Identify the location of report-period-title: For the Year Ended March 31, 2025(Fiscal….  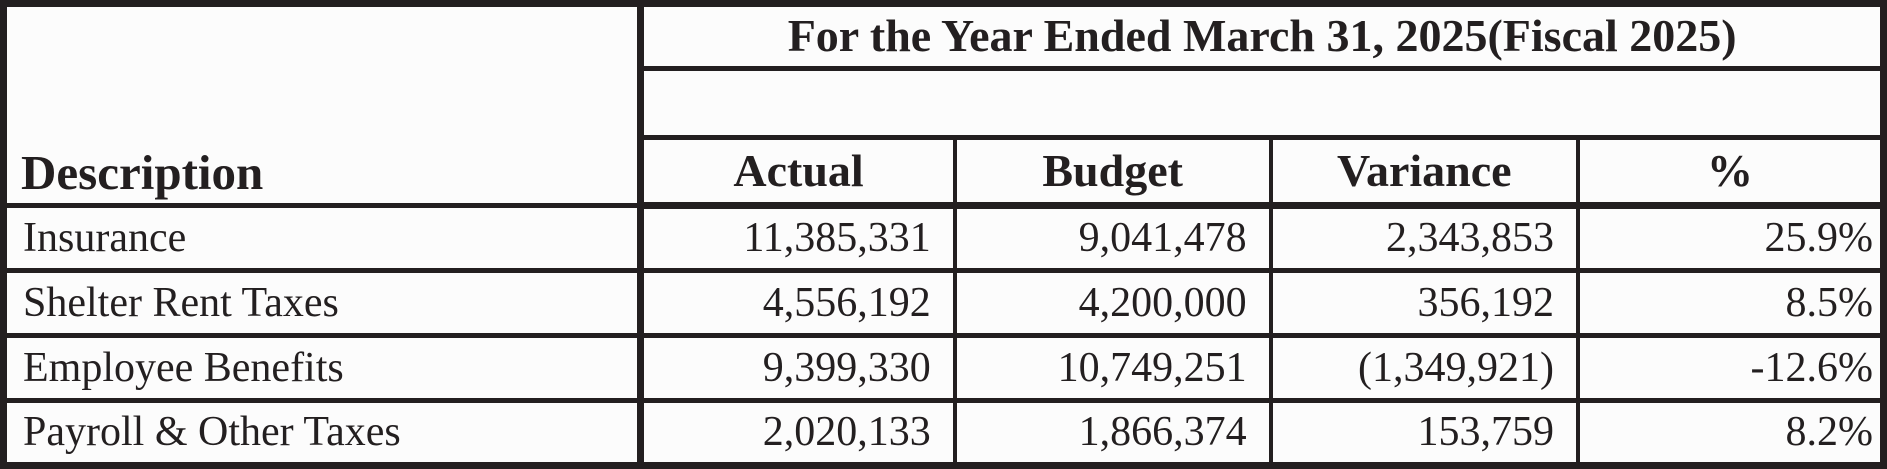
(1262, 37).